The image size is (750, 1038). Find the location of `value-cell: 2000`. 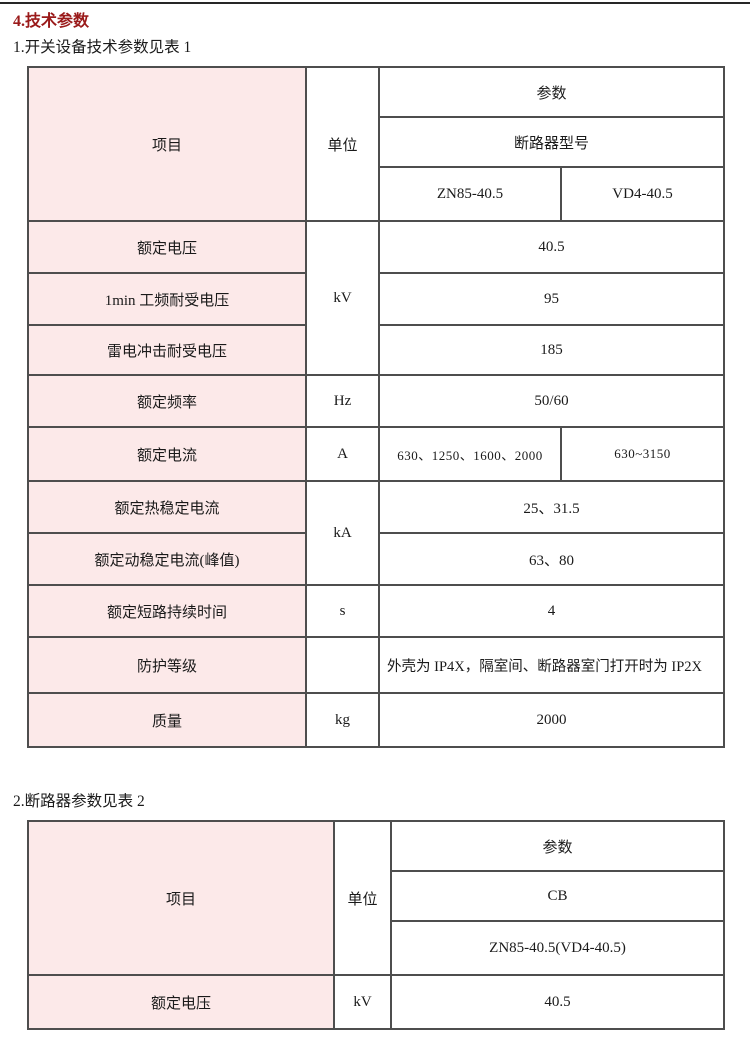

value-cell: 2000 is located at coordinates (551, 720).